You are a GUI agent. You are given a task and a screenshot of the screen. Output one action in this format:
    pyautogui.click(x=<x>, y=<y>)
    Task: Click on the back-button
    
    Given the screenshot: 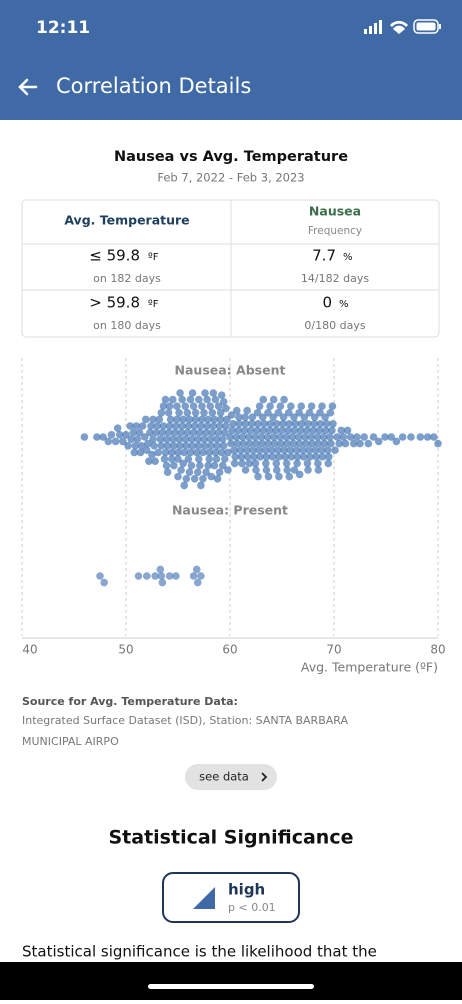 What is the action you would take?
    pyautogui.click(x=28, y=87)
    